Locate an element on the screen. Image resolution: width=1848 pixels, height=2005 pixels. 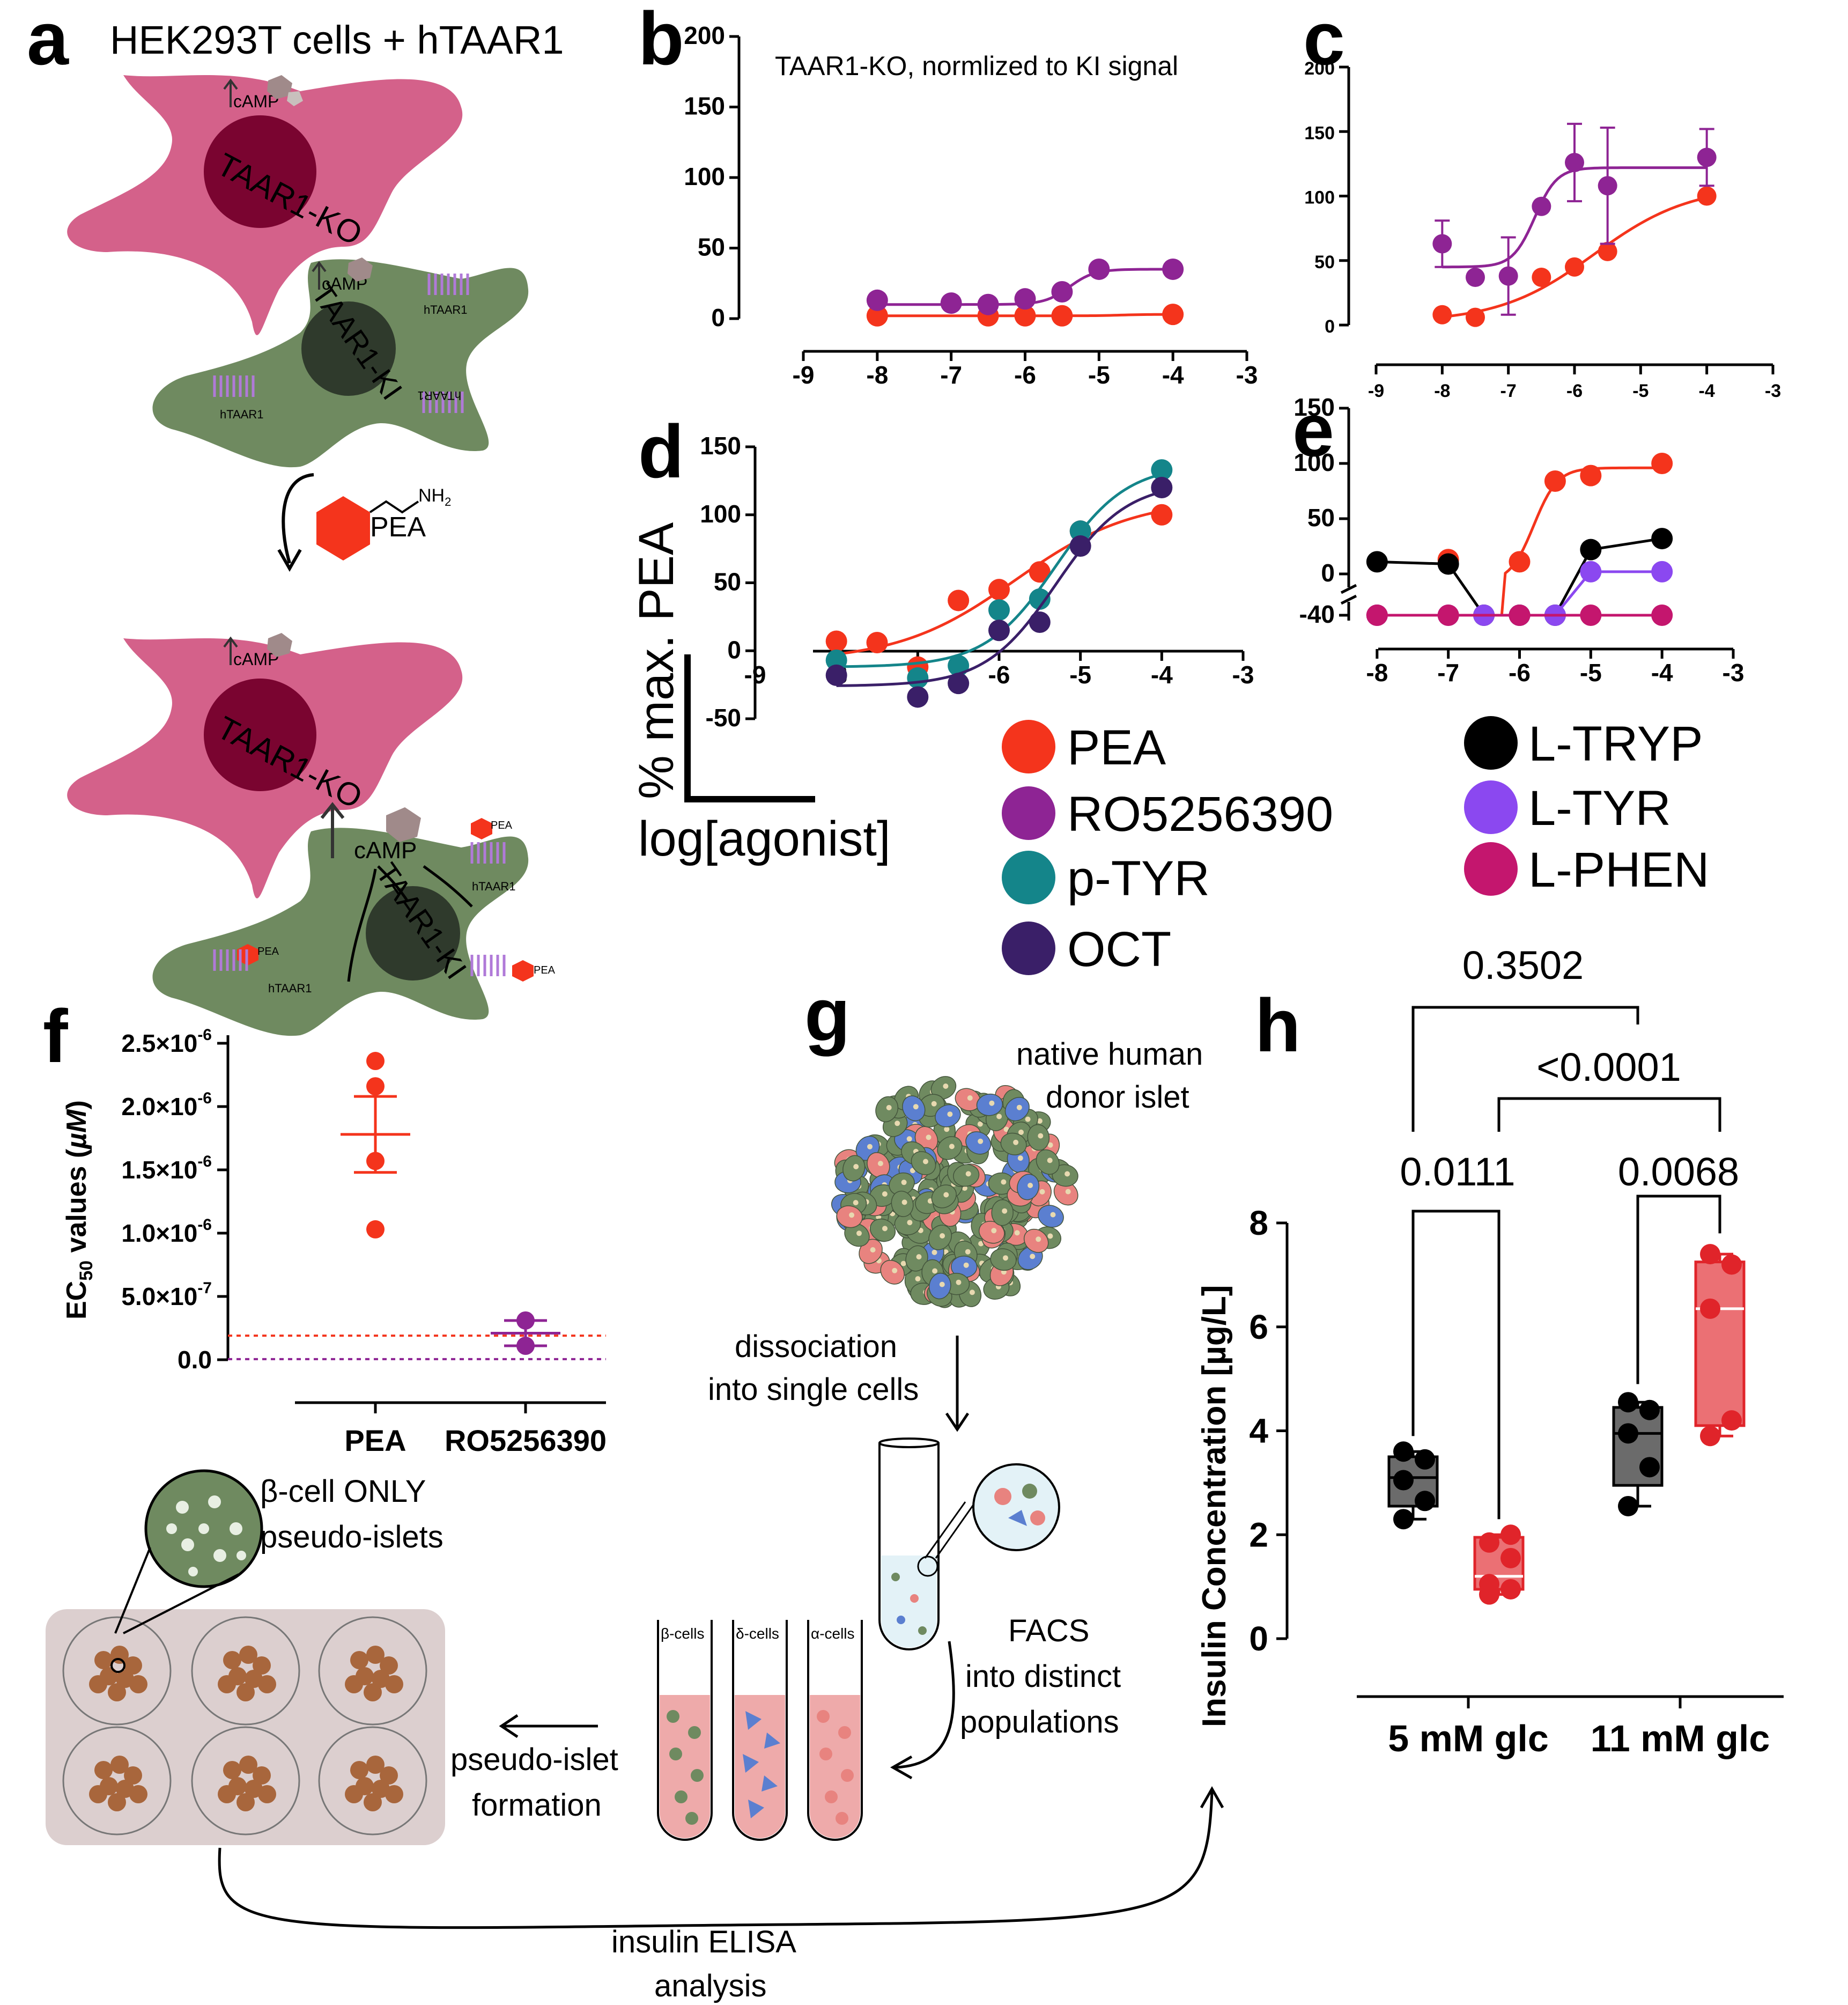
x-tick-label: -6 is located at coordinates (999, 675).